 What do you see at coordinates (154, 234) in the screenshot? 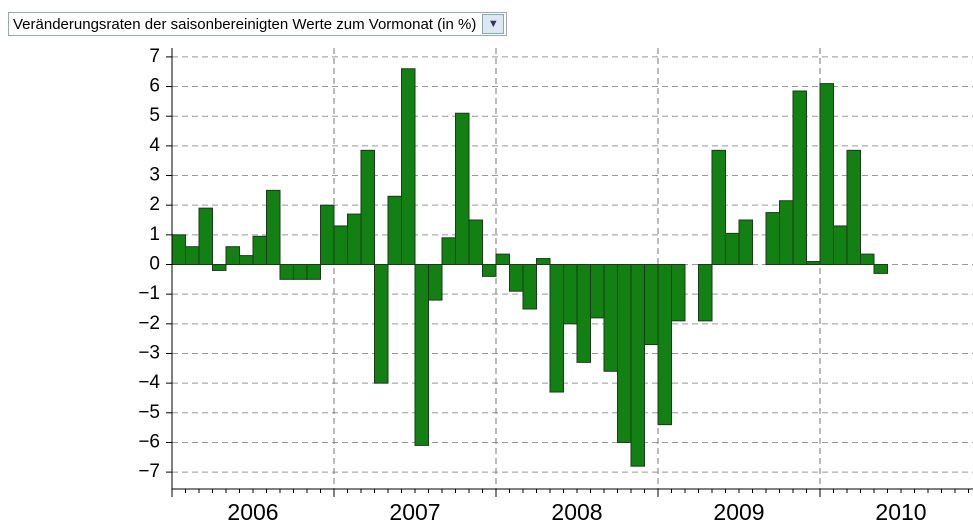
I see `y-tick-label: 1` at bounding box center [154, 234].